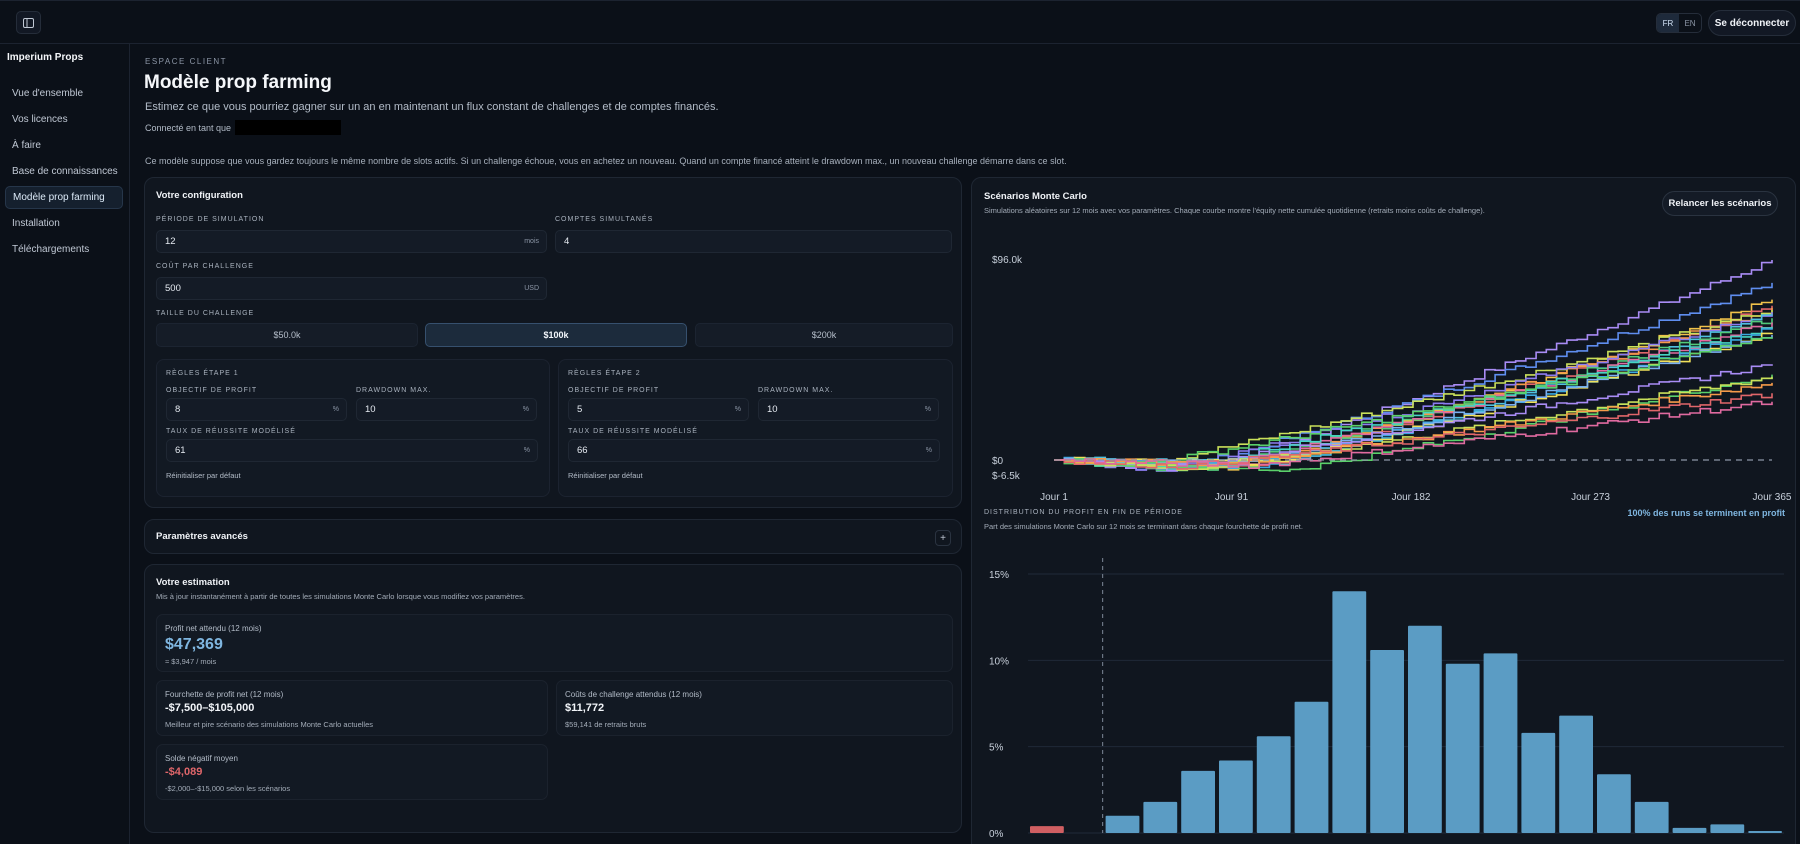 The image size is (1800, 844). Describe the element at coordinates (943, 538) in the screenshot. I see `expand-plus-icon: +` at that location.